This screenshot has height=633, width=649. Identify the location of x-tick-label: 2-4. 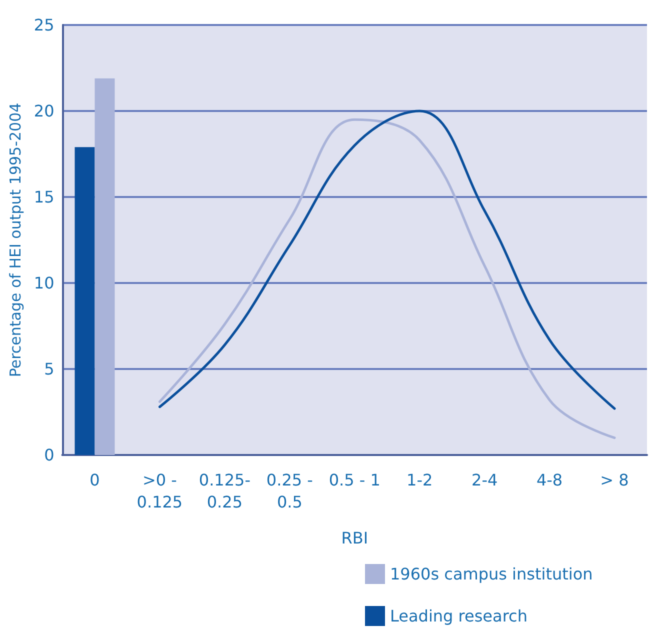
(485, 480).